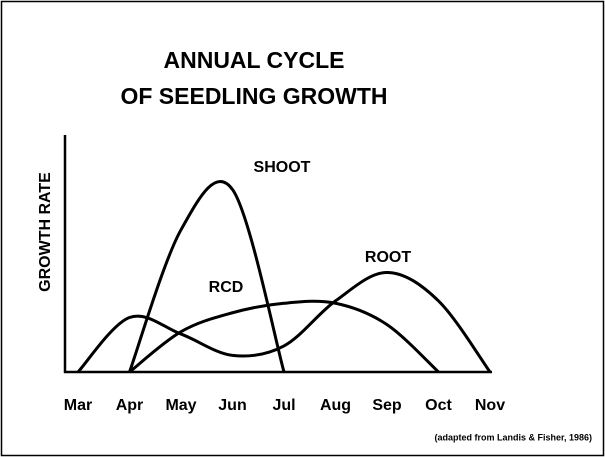  What do you see at coordinates (130, 405) in the screenshot?
I see `x-tick-label: Apr` at bounding box center [130, 405].